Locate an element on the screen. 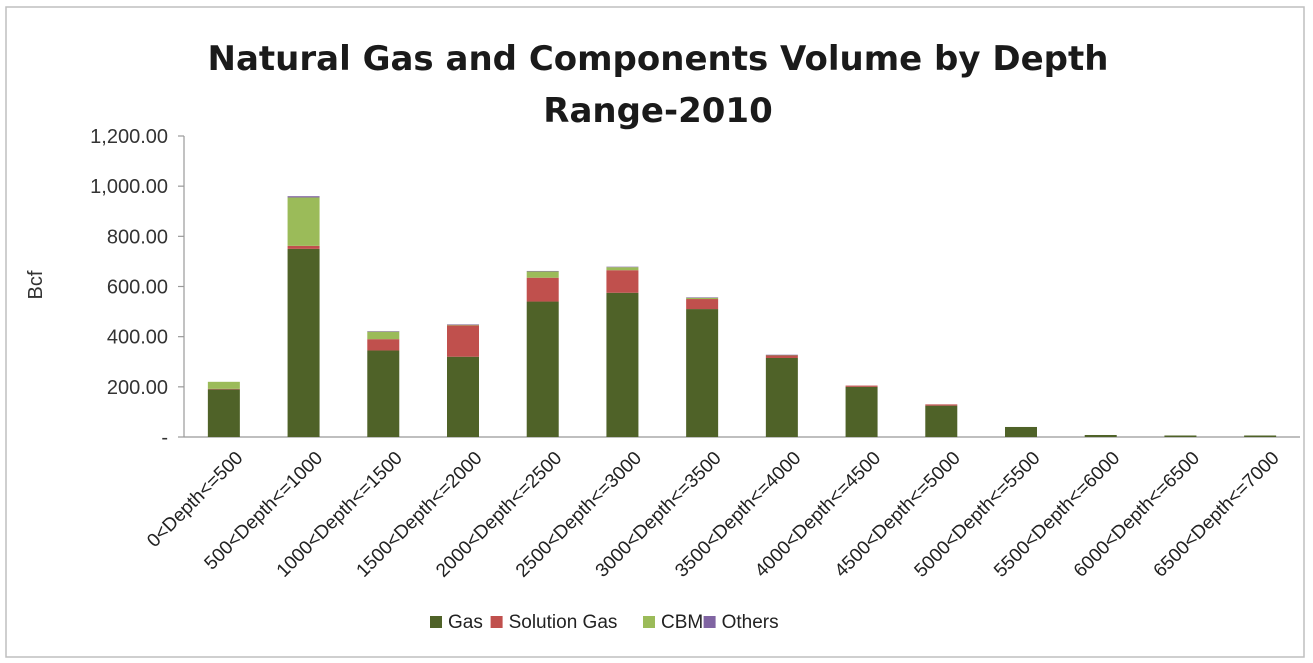  y-axis-label: Bcf is located at coordinates (36, 284).